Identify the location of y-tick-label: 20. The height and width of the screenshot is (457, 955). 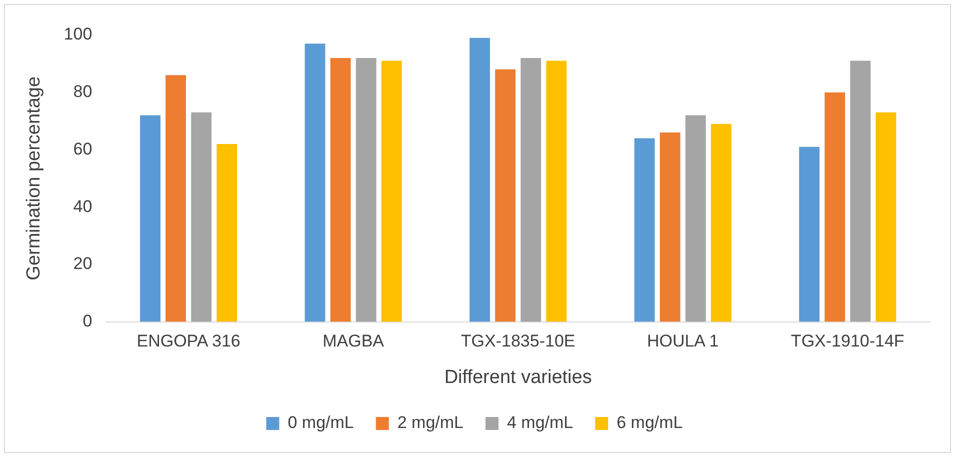
(82, 264).